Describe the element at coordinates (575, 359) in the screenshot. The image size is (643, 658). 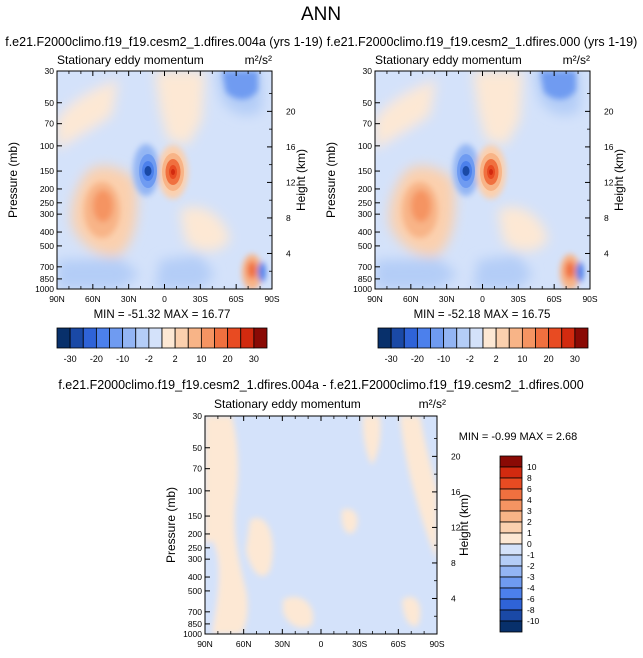
I see `colorbar-label: 30` at that location.